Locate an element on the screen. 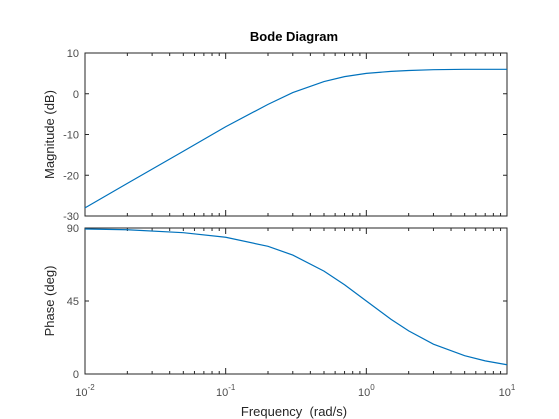 The height and width of the screenshot is (419, 559). magnitude-y-tick-label: 10 is located at coordinates (73, 54).